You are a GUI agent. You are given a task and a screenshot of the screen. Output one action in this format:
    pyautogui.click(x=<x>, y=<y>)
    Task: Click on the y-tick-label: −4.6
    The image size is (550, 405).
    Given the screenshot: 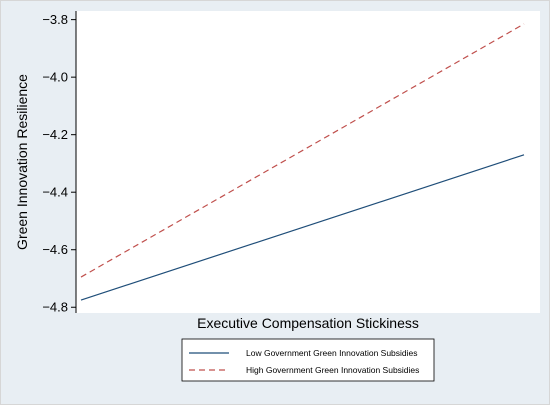 What is the action you would take?
    pyautogui.click(x=55, y=249)
    